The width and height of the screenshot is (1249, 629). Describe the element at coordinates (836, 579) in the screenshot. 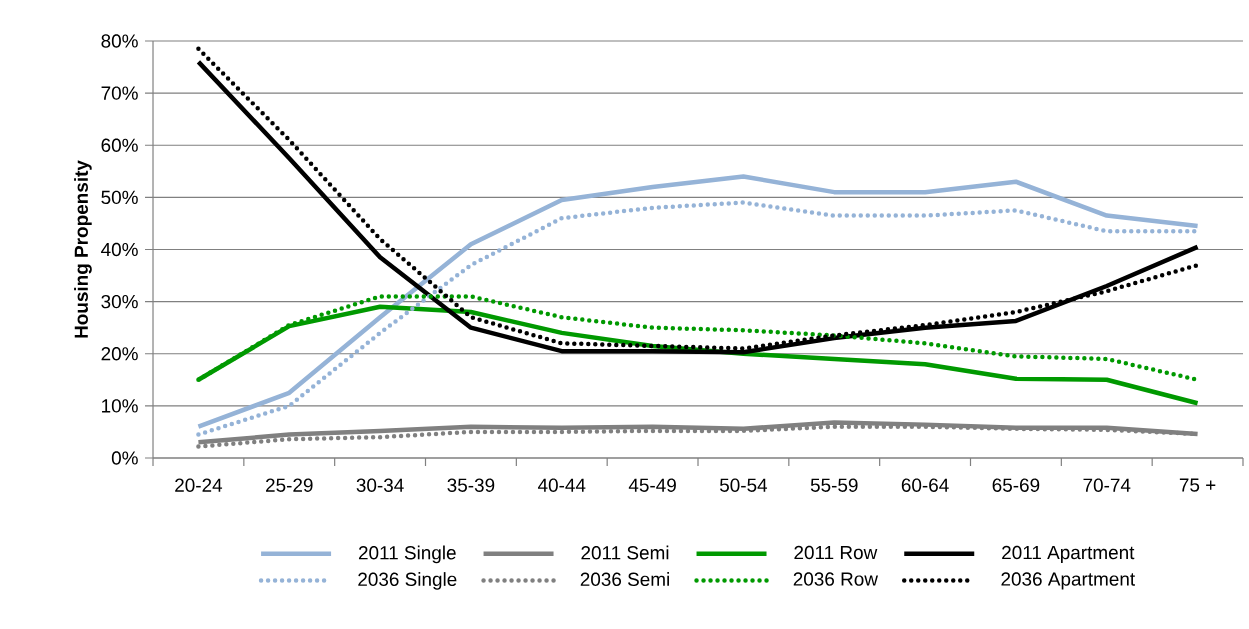

I see `legend-label: 2036 Row` at that location.